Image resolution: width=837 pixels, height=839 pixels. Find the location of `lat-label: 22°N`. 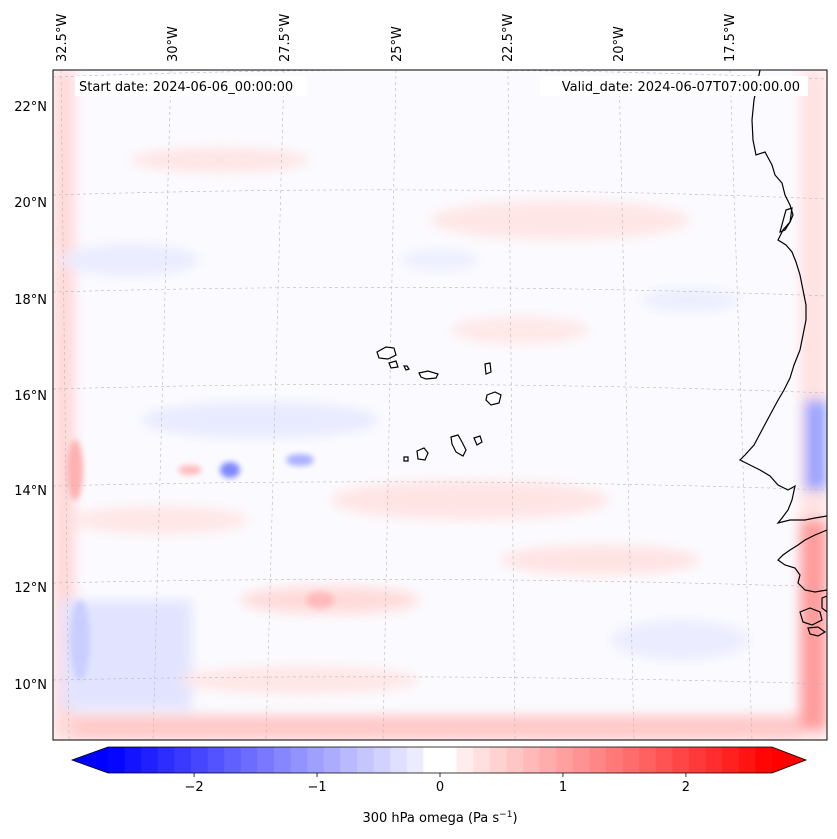

lat-label: 22°N is located at coordinates (30, 107).